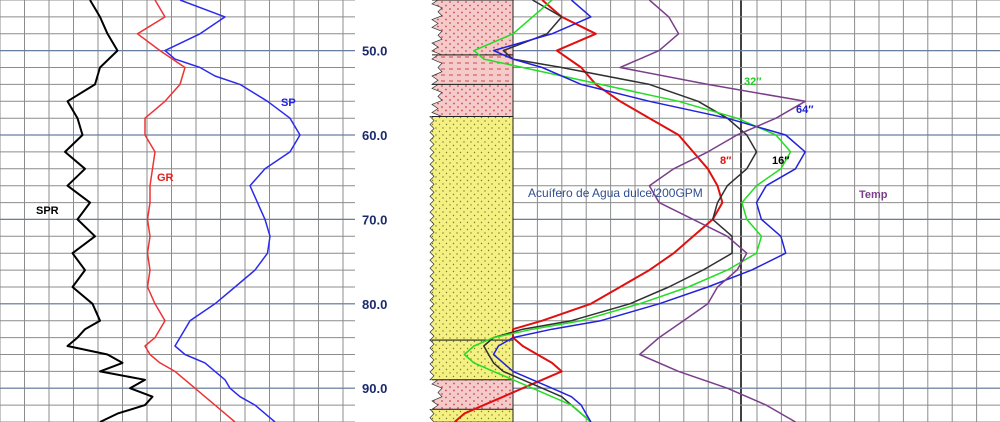 The image size is (1000, 422). What do you see at coordinates (805, 110) in the screenshot?
I see `series-label-64: 64″` at bounding box center [805, 110].